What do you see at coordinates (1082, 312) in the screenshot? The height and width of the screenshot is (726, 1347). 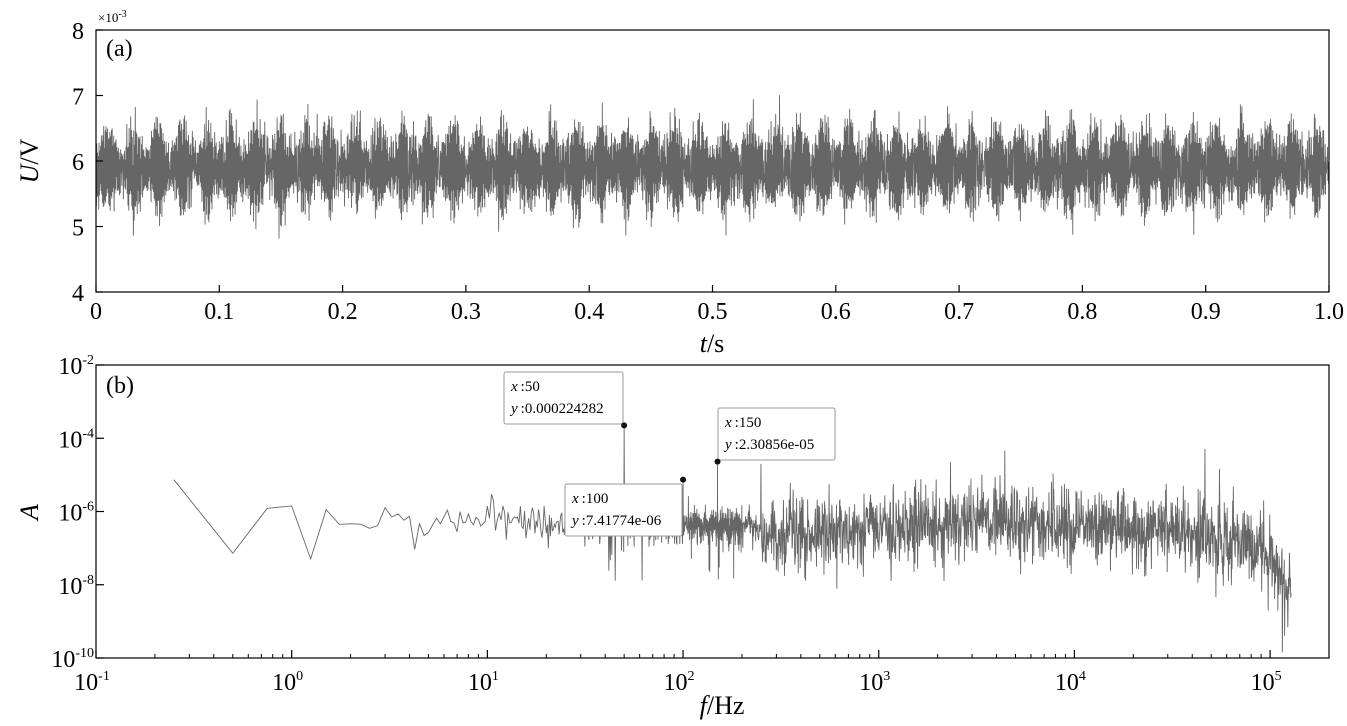 I see `x-tick-label: 0.8` at bounding box center [1082, 312].